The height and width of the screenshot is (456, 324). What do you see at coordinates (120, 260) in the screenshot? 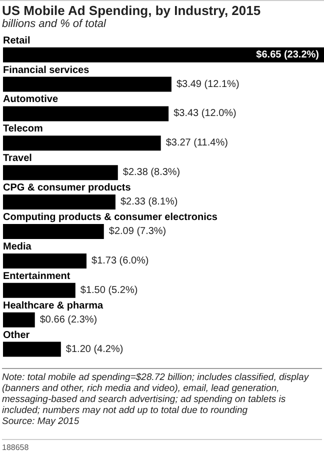
I see `data-label: $1.73 (6.0%)` at bounding box center [120, 260].